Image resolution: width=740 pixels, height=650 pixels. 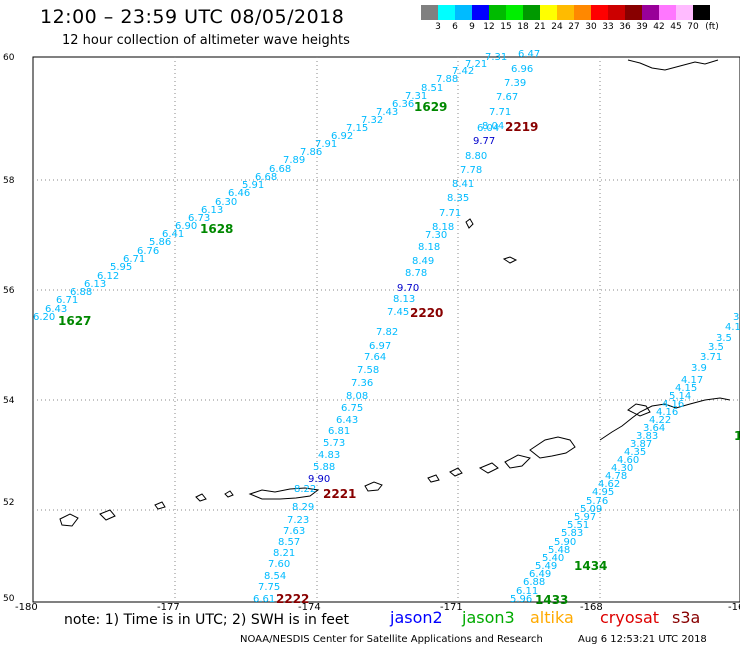 I want to click on wave-height-value: 6.61, so click(x=264, y=599).